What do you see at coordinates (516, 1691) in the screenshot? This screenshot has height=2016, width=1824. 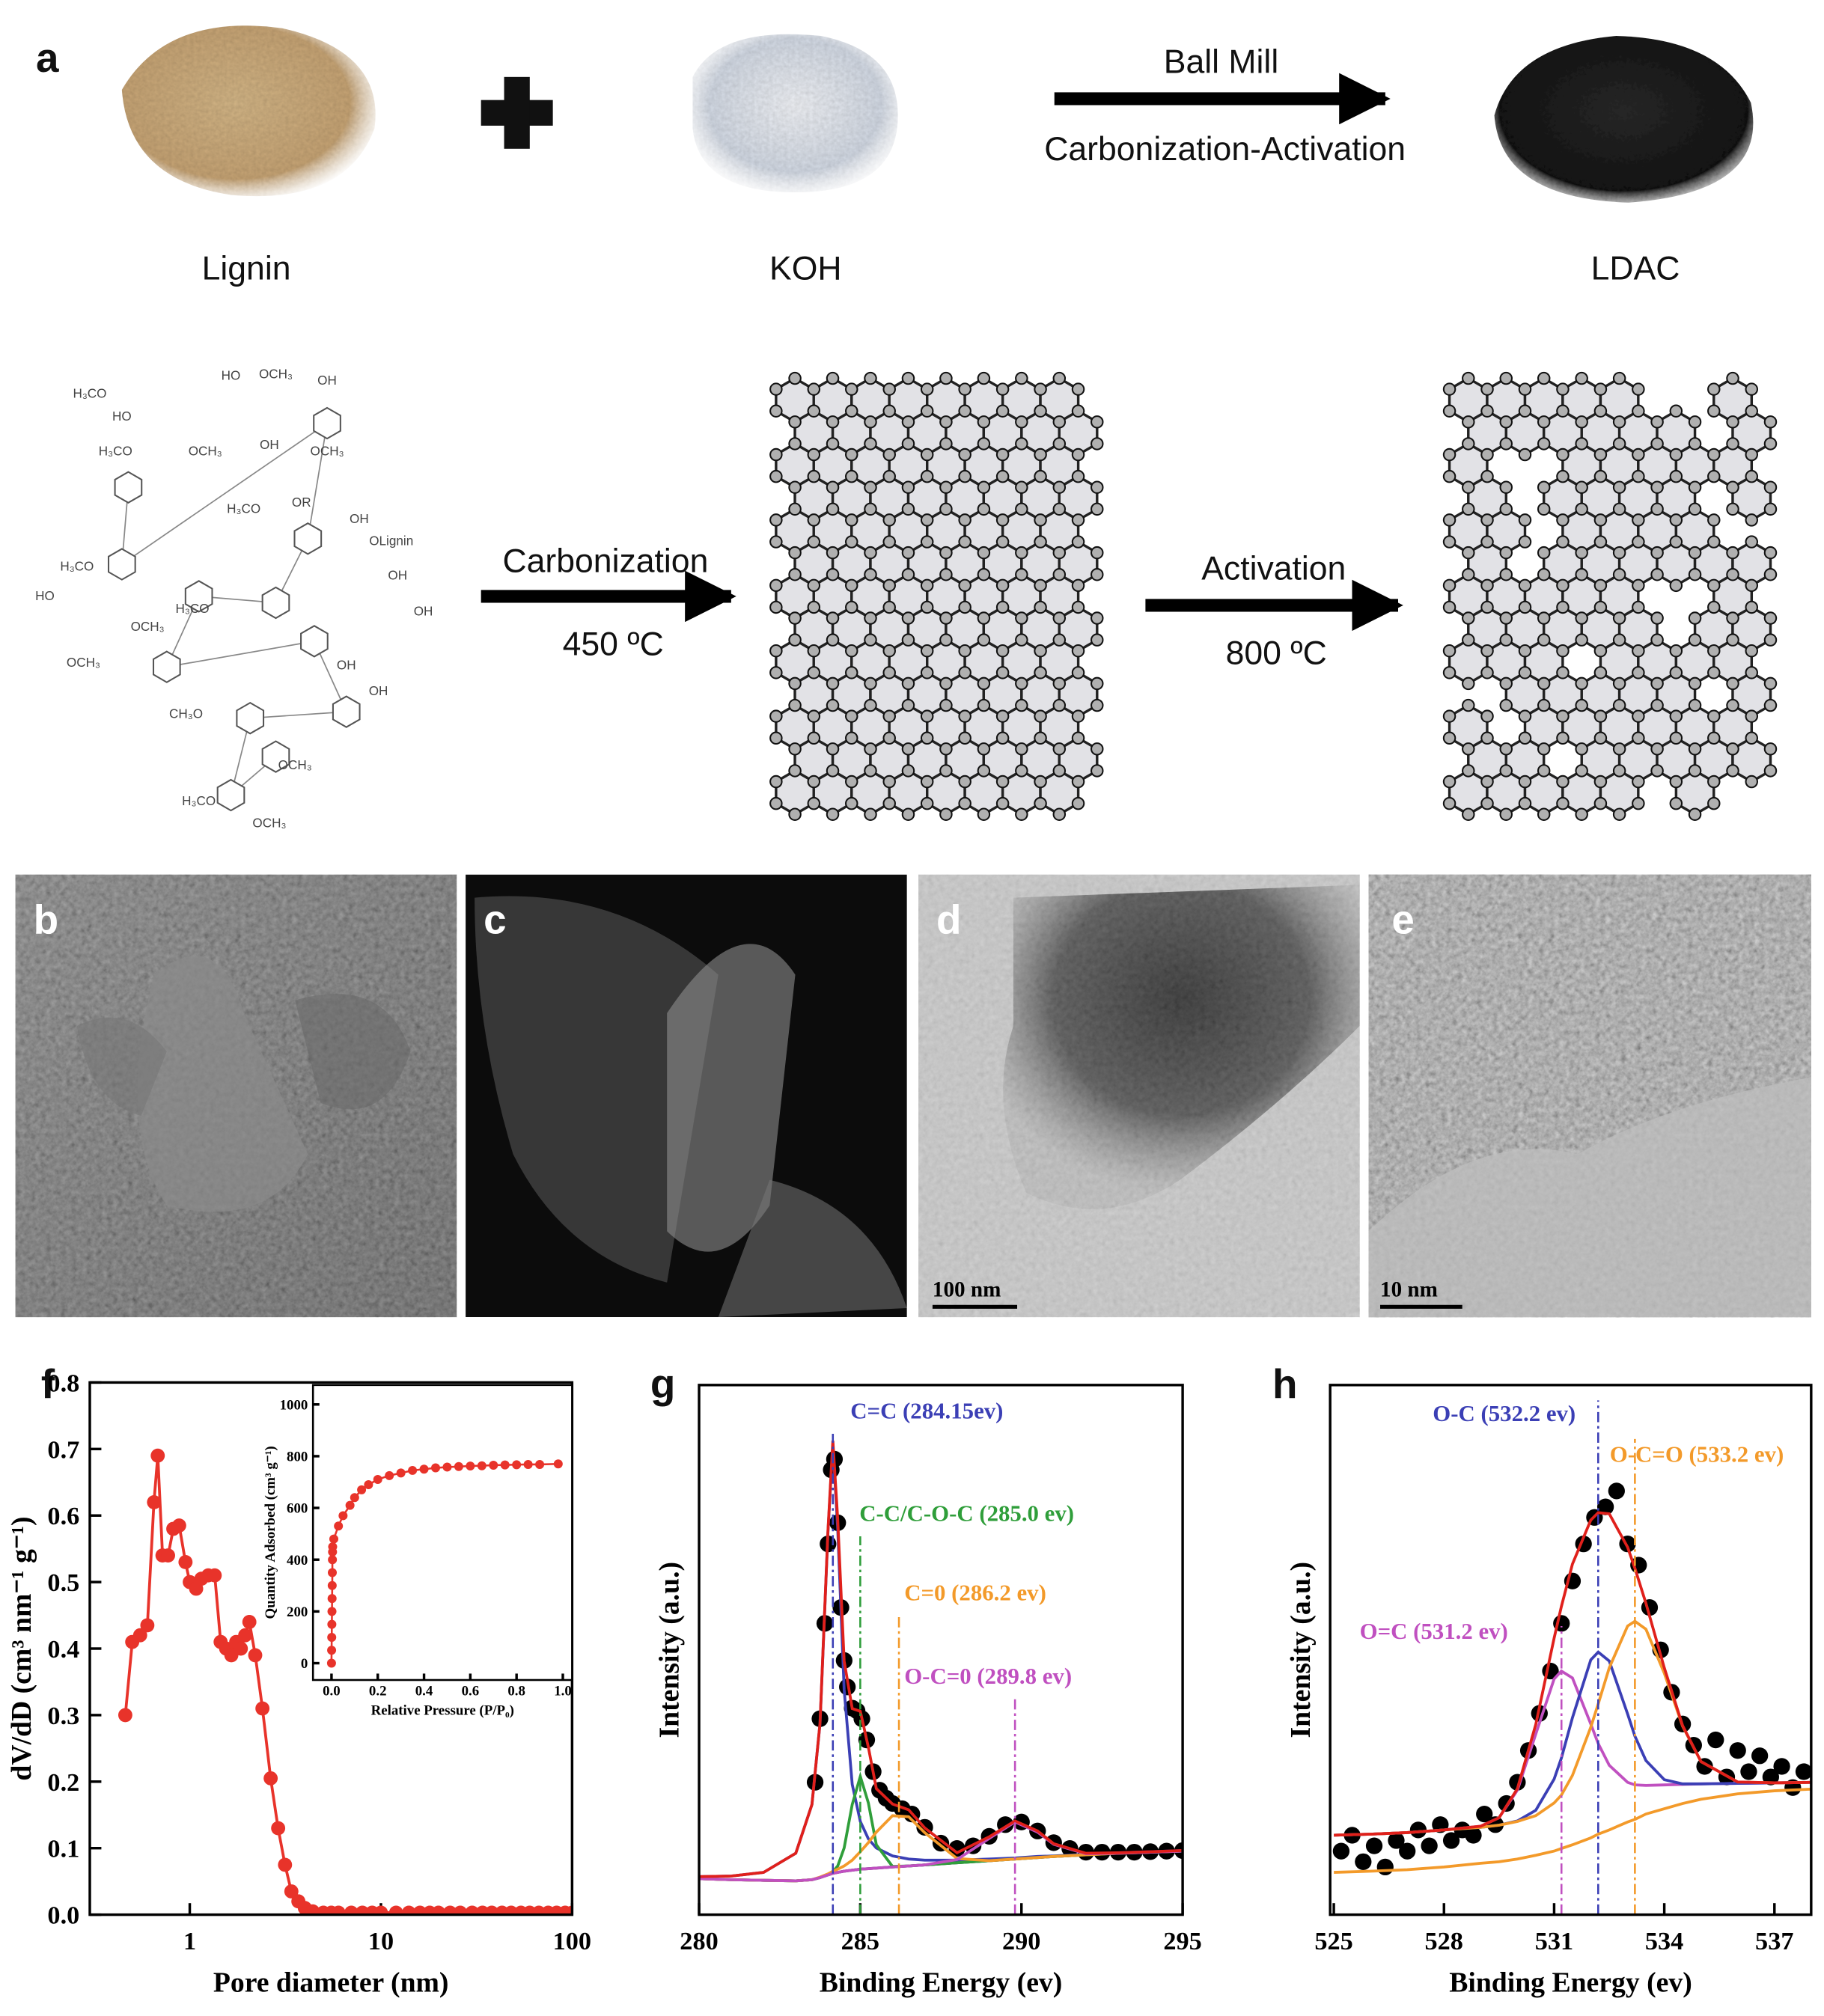 I see `x-tick-label: 0.8` at bounding box center [516, 1691].